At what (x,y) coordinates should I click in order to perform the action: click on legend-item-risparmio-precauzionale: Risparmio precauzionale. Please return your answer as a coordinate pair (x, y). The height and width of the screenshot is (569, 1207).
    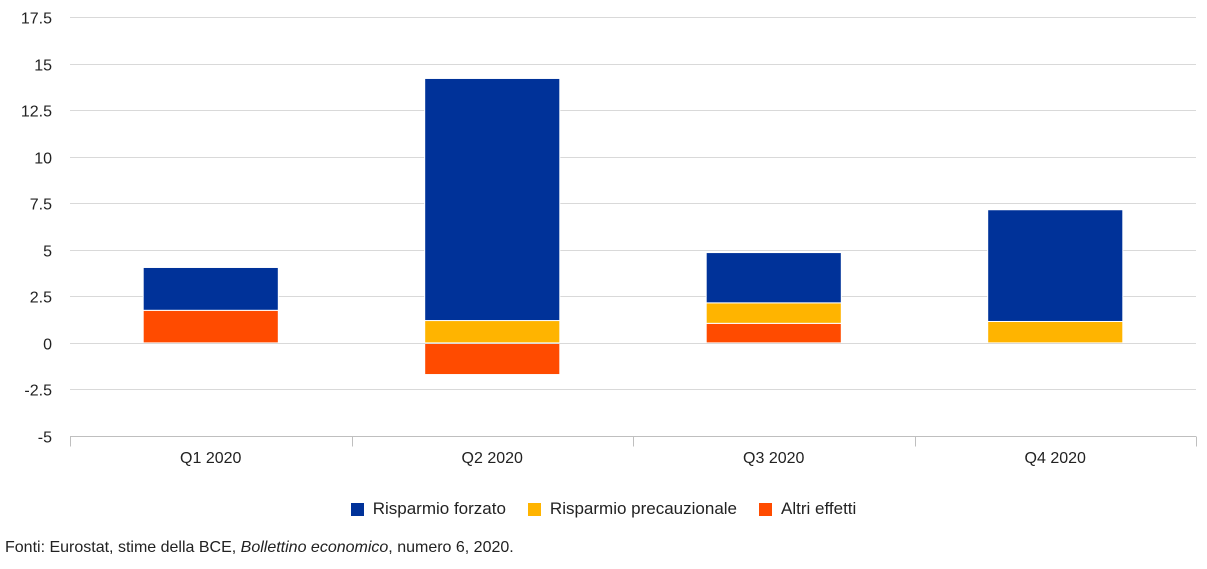
    Looking at the image, I should click on (632, 509).